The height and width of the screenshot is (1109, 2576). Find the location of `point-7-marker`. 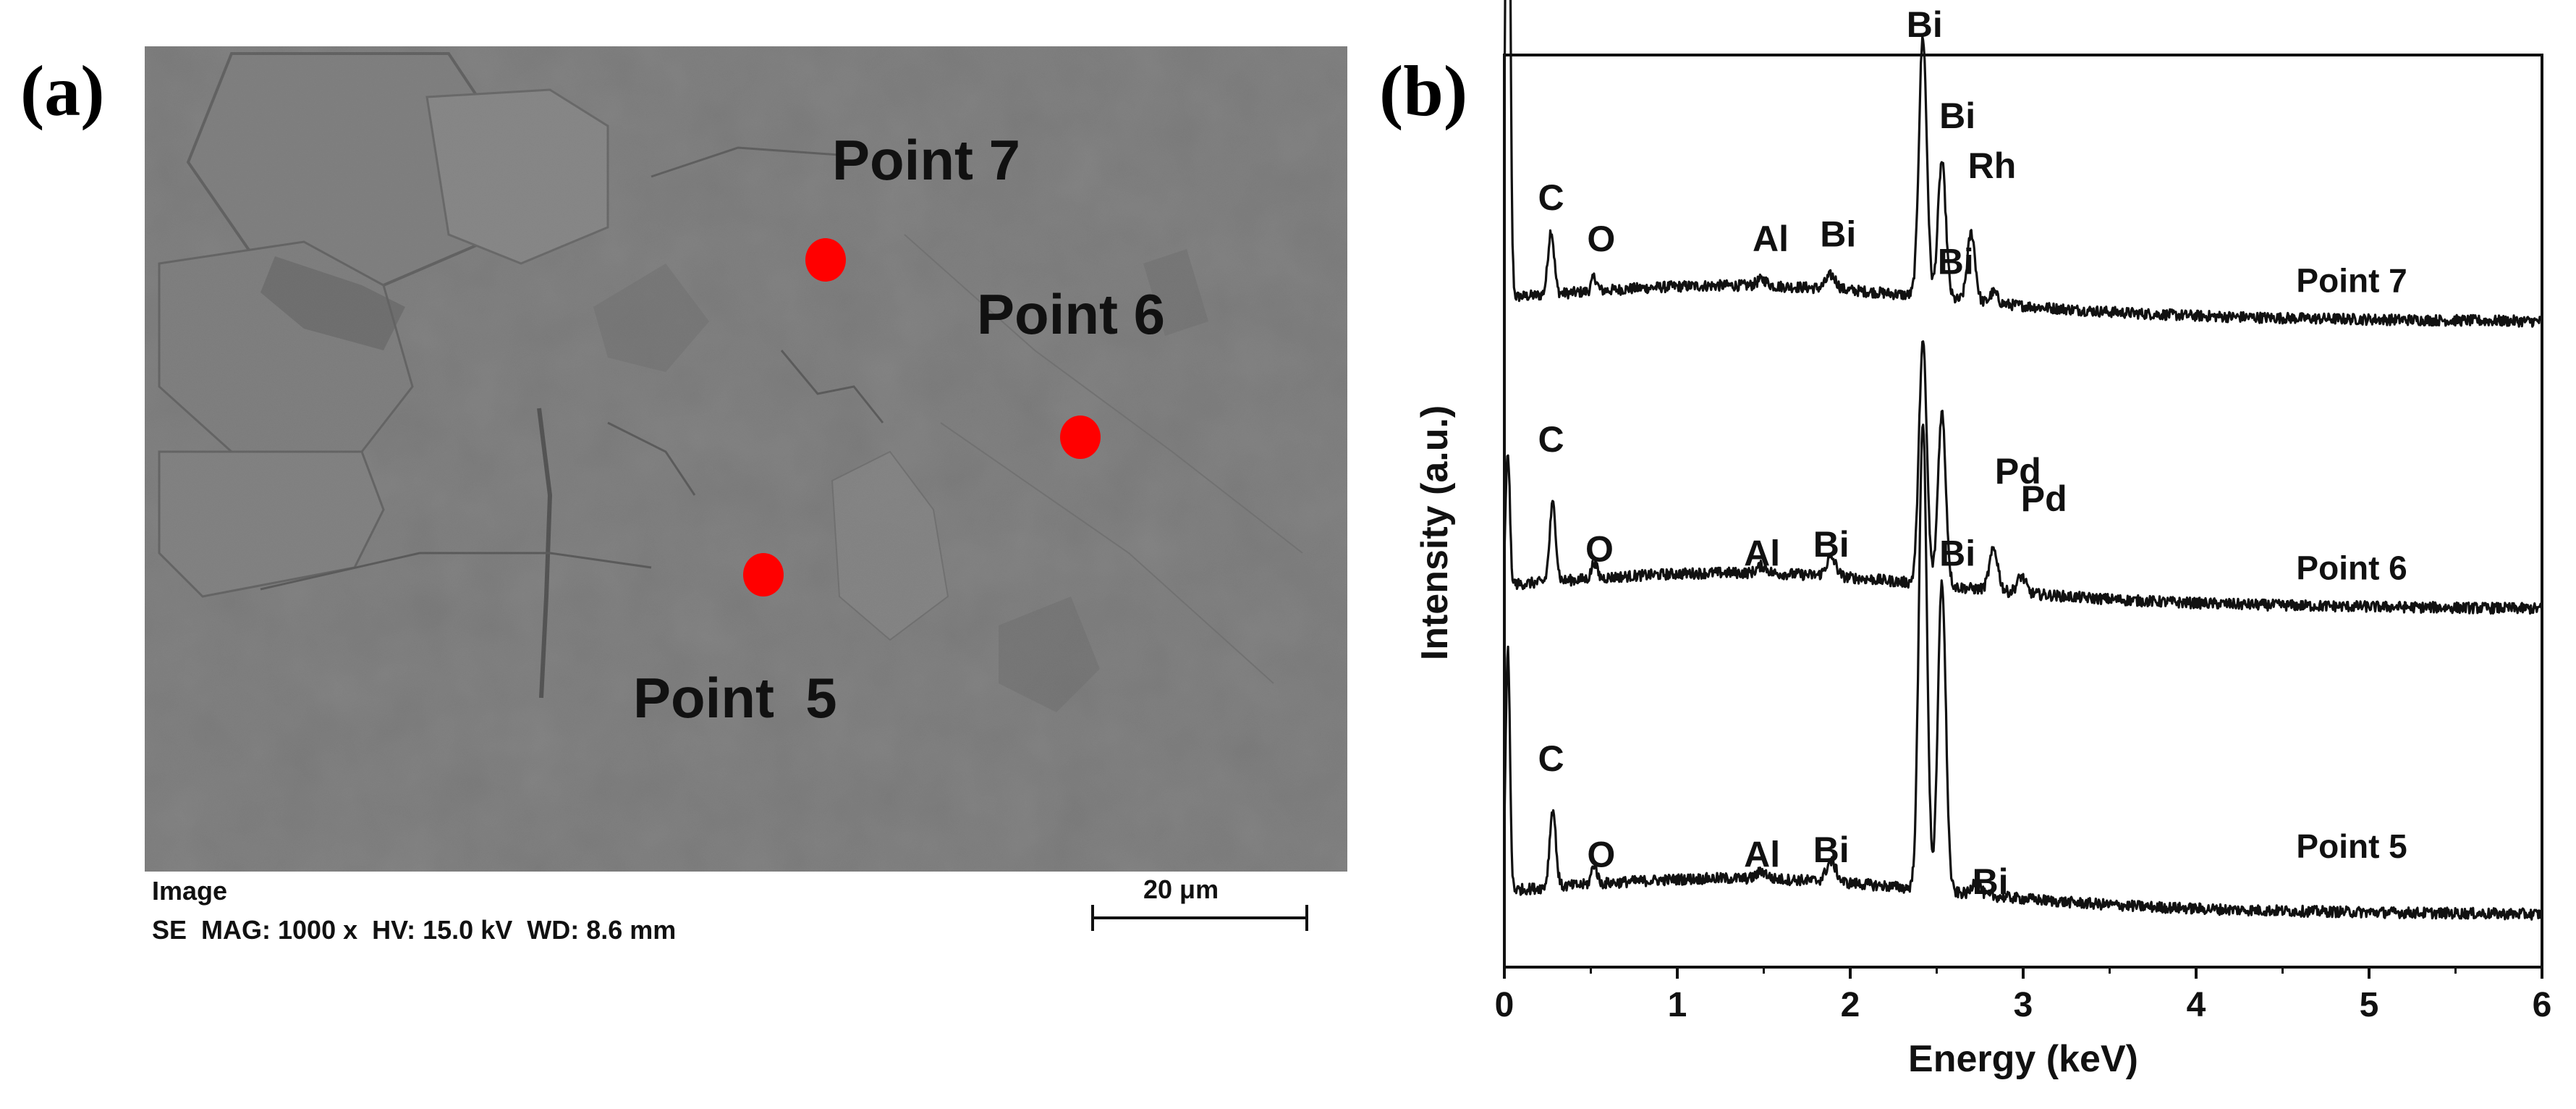

point-7-marker is located at coordinates (825, 260).